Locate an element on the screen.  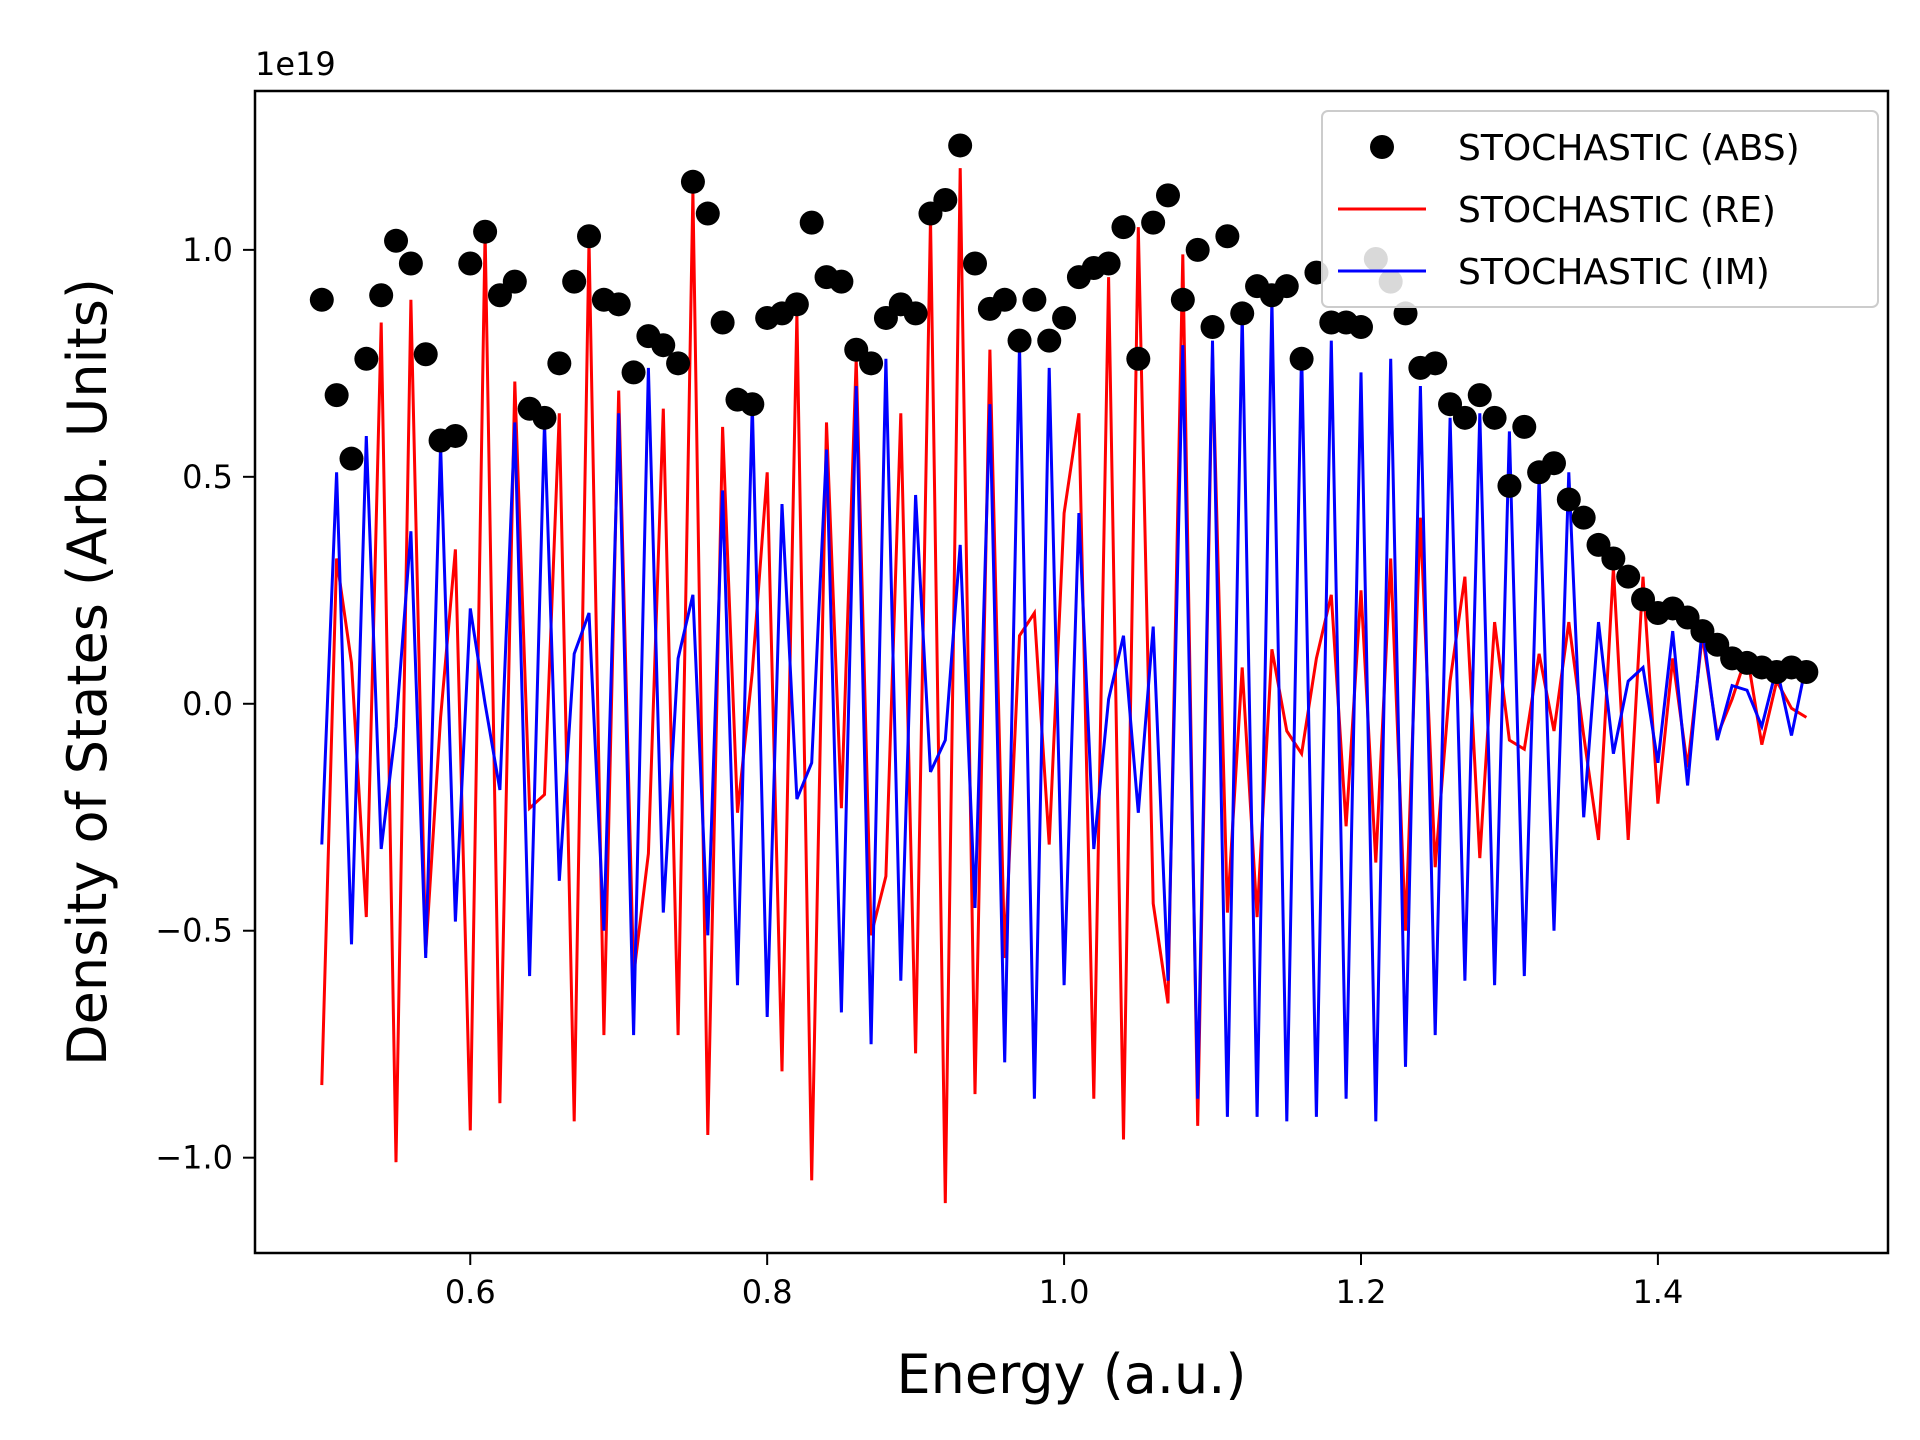
y-tick-label: −0.5 is located at coordinates (194, 931).